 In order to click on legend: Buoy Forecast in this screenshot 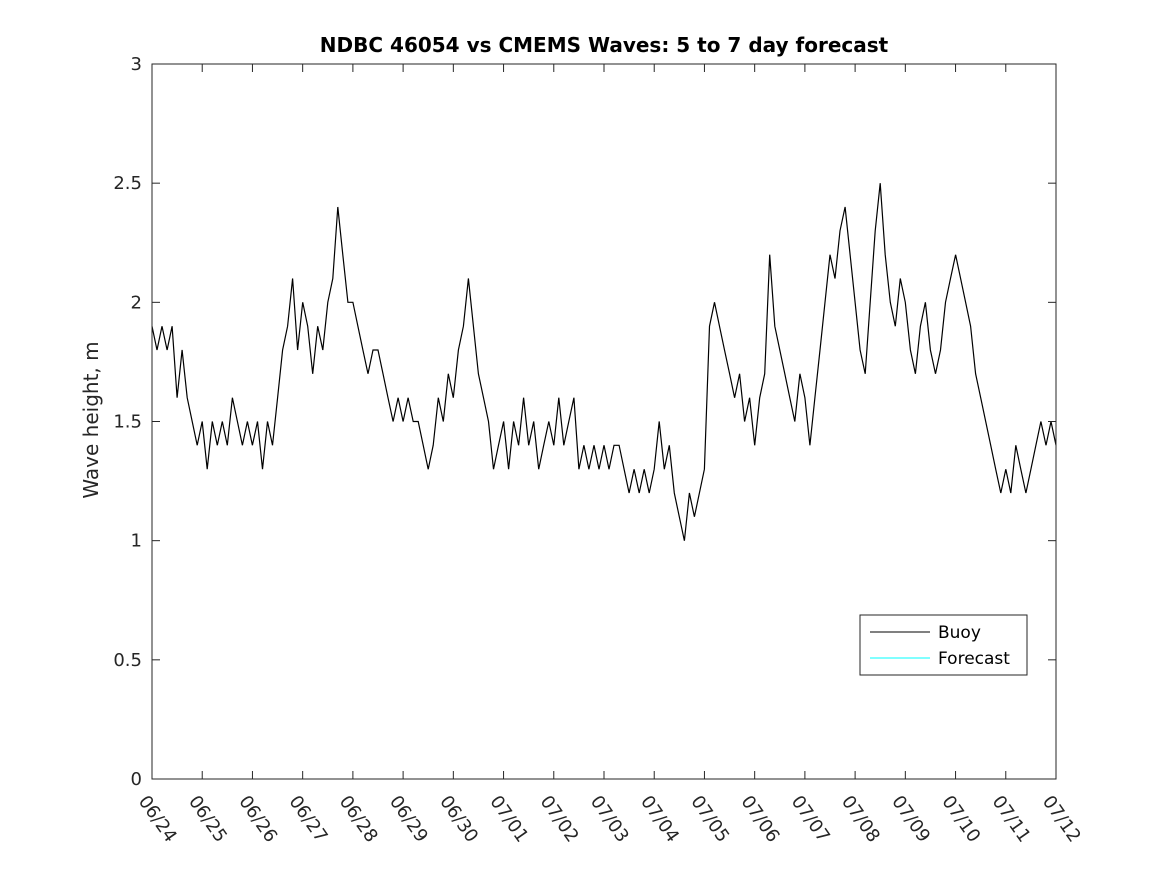, I will do `click(943, 645)`.